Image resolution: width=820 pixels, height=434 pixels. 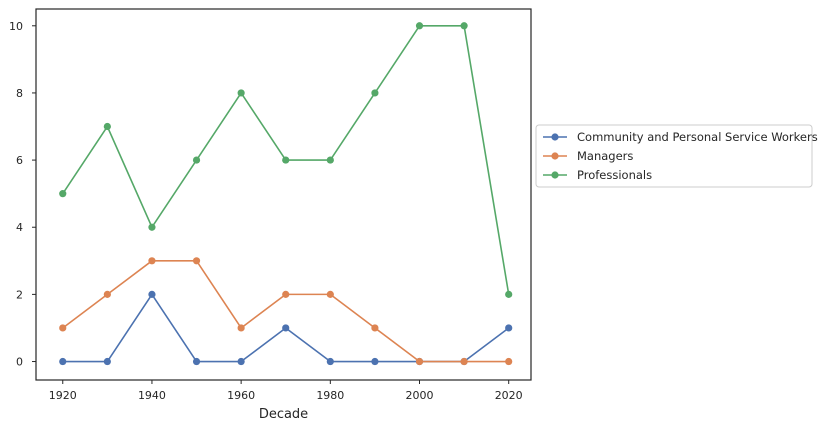 What do you see at coordinates (241, 395) in the screenshot?
I see `x-tick-label: 1960` at bounding box center [241, 395].